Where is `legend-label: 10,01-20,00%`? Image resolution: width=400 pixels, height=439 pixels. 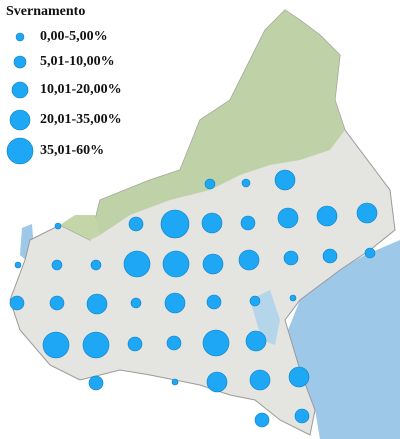 legend-label: 10,01-20,00% is located at coordinates (81, 89).